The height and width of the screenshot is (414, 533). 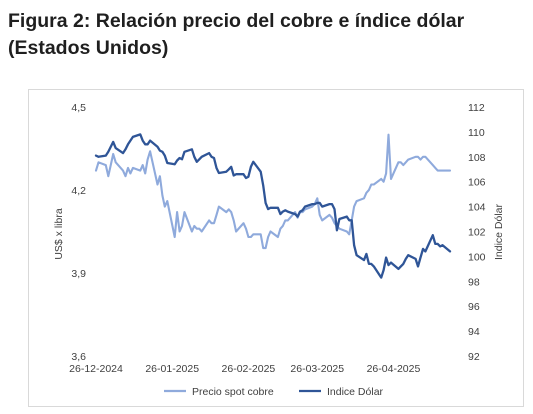 What do you see at coordinates (59, 234) in the screenshot?
I see `y-axis-left-title: US$ x libra` at bounding box center [59, 234].